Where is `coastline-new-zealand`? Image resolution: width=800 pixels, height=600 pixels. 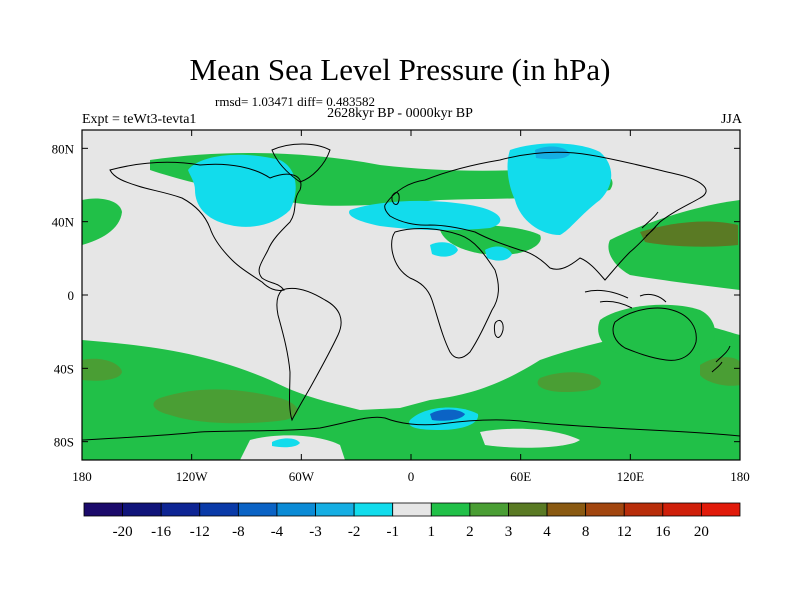
coastline-new-zealand is located at coordinates (721, 359).